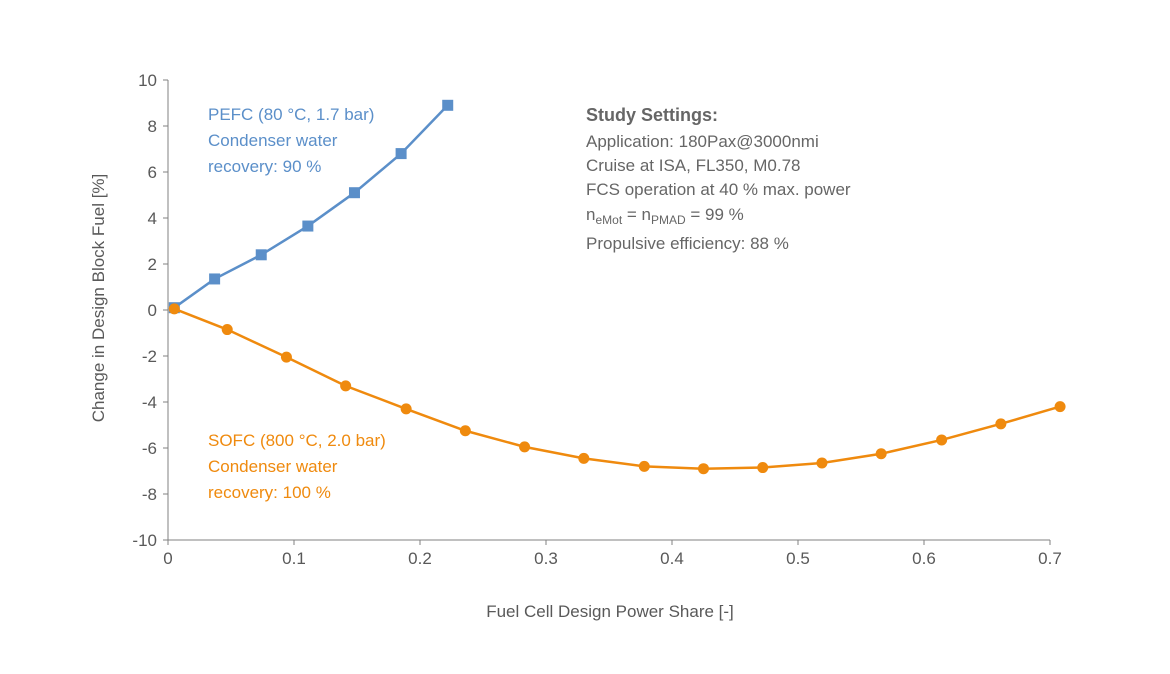 The image size is (1170, 674). Describe the element at coordinates (167, 558) in the screenshot. I see `x-tick-label: 0` at that location.